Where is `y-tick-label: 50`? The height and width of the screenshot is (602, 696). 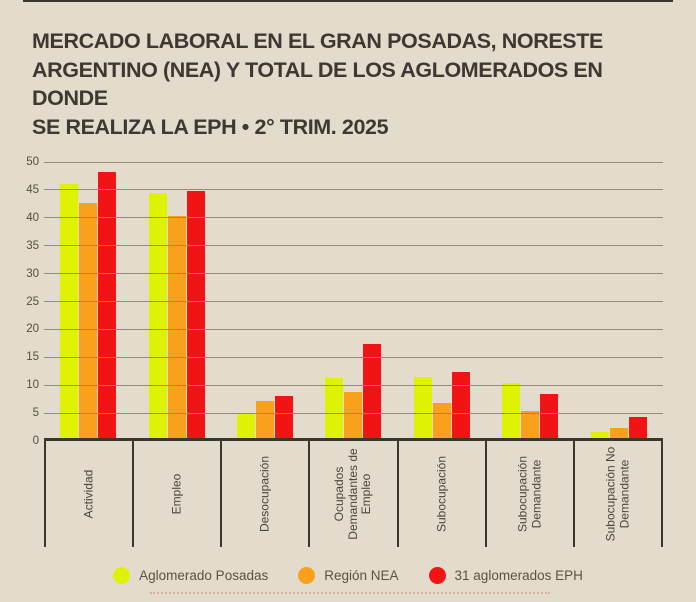 y-tick-label: 50 is located at coordinates (32, 162).